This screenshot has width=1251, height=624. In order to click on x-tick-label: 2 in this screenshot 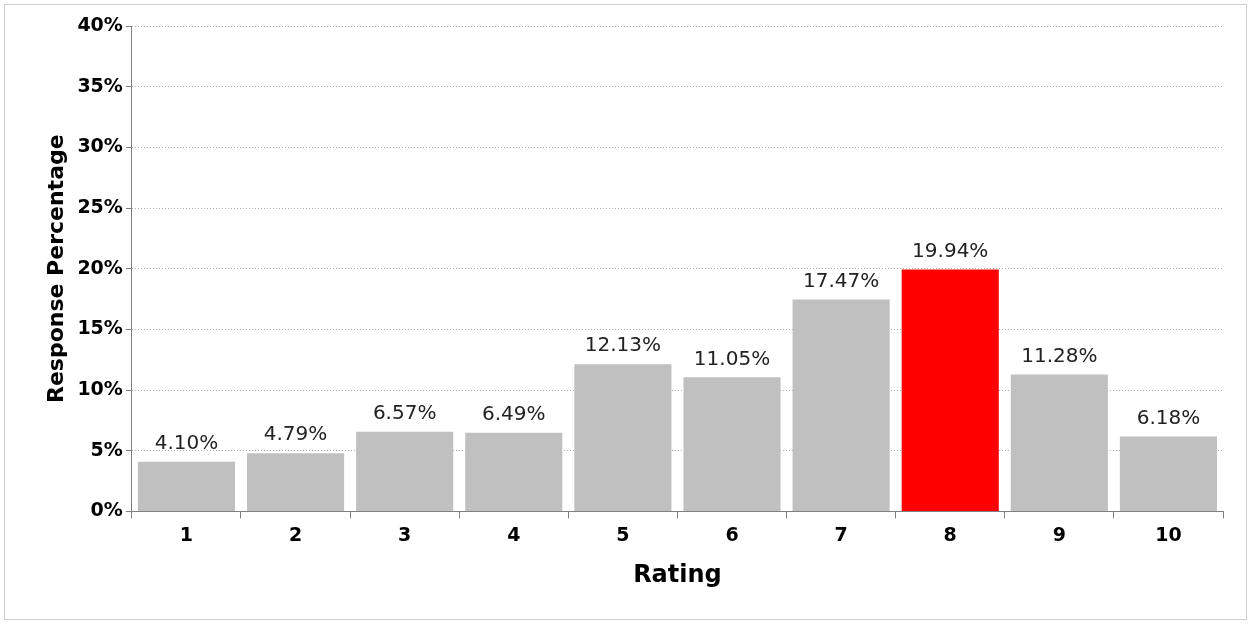, I will do `click(295, 533)`.